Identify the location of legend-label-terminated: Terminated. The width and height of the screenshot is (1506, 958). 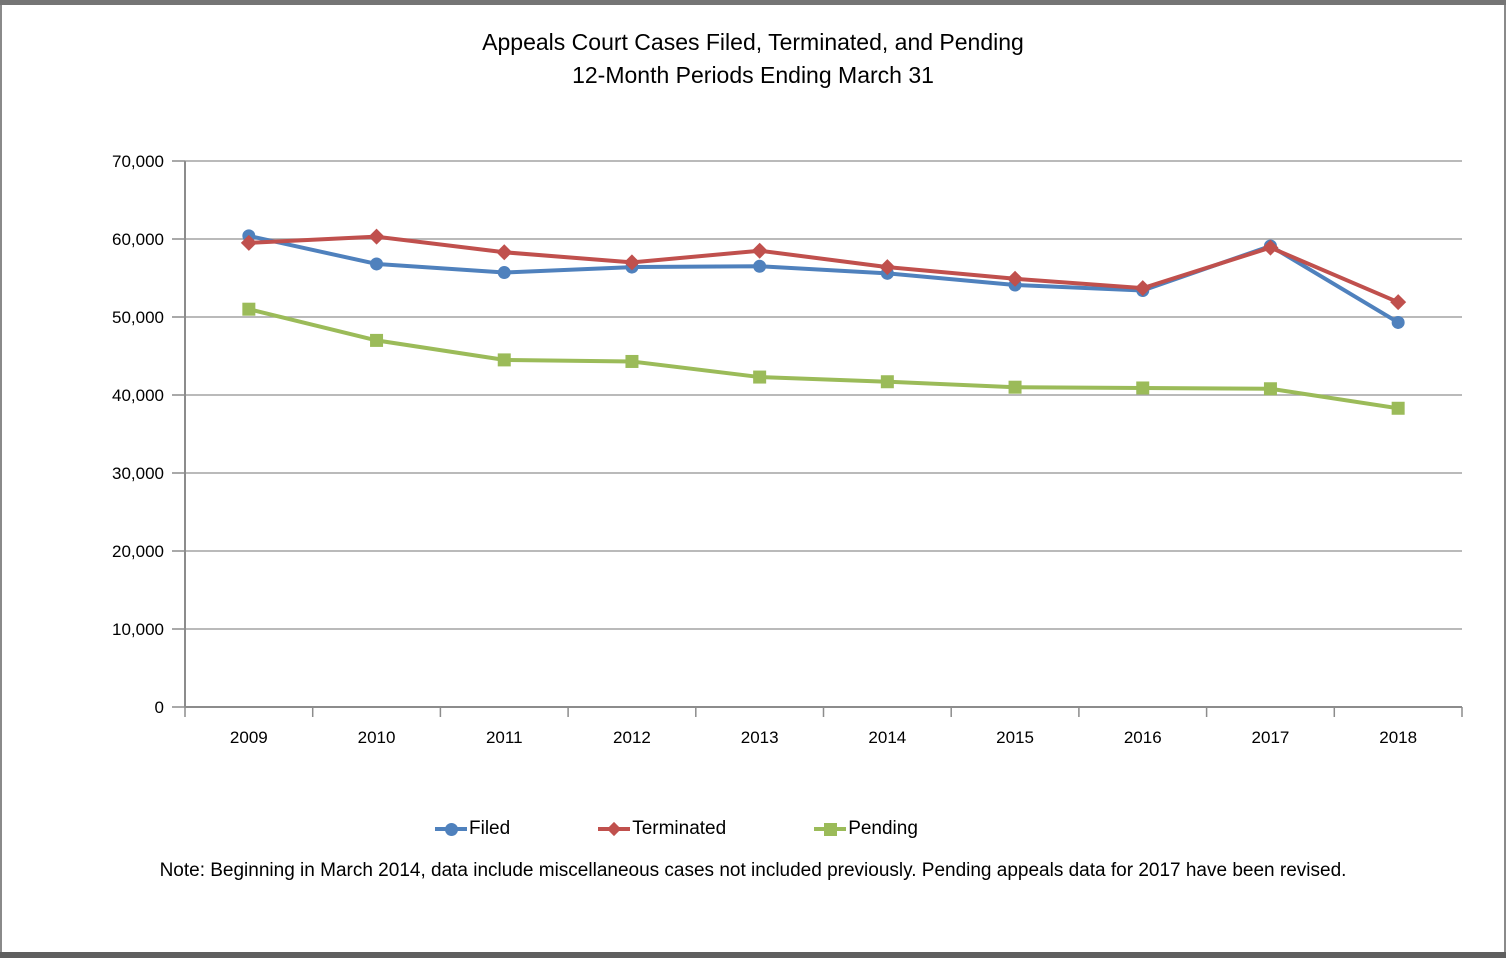
(679, 828).